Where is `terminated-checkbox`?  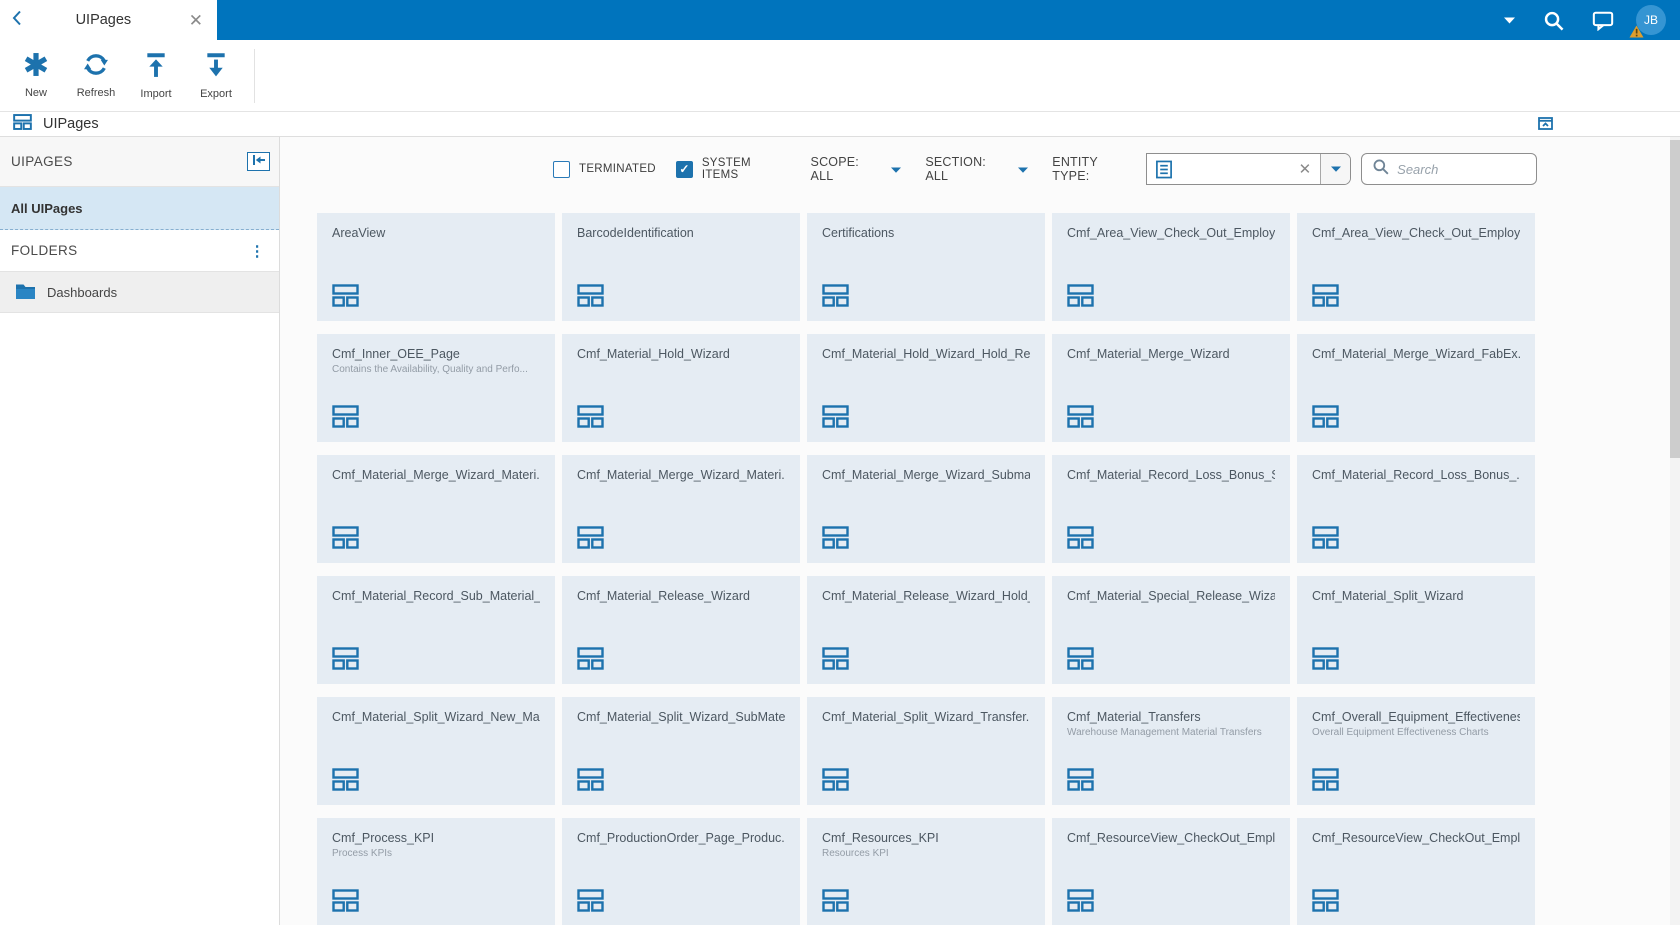
terminated-checkbox is located at coordinates (561, 169).